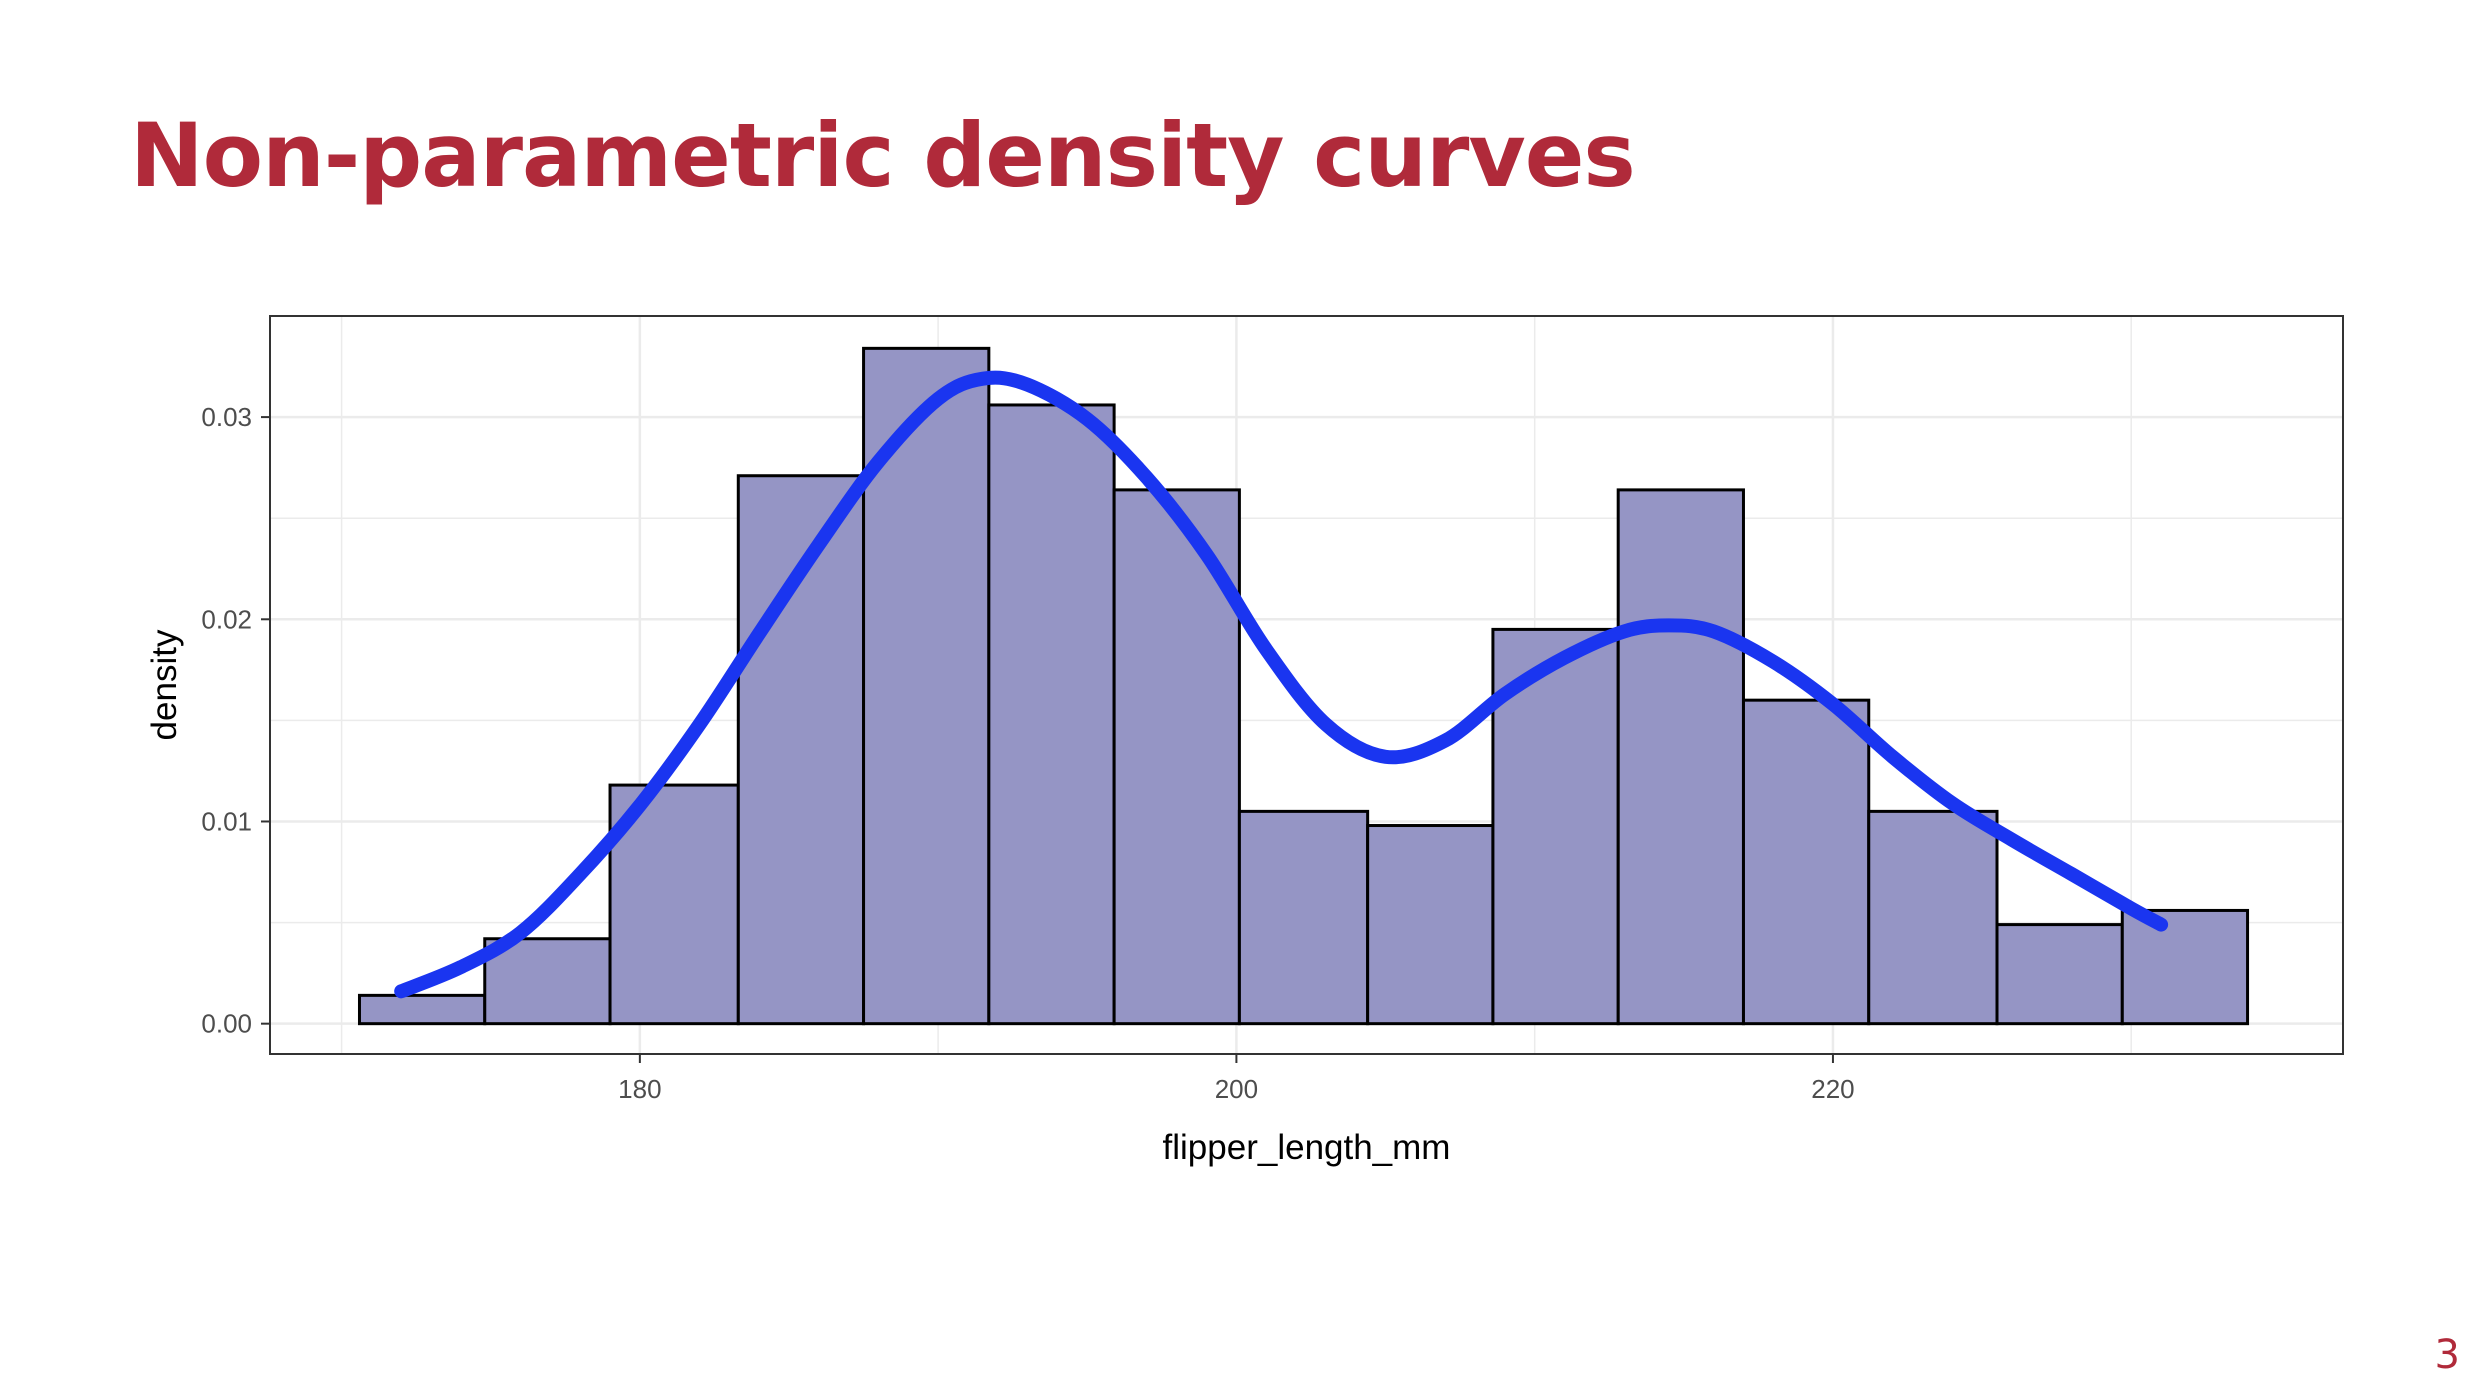  What do you see at coordinates (639, 1089) in the screenshot?
I see `x-tick-label: 180` at bounding box center [639, 1089].